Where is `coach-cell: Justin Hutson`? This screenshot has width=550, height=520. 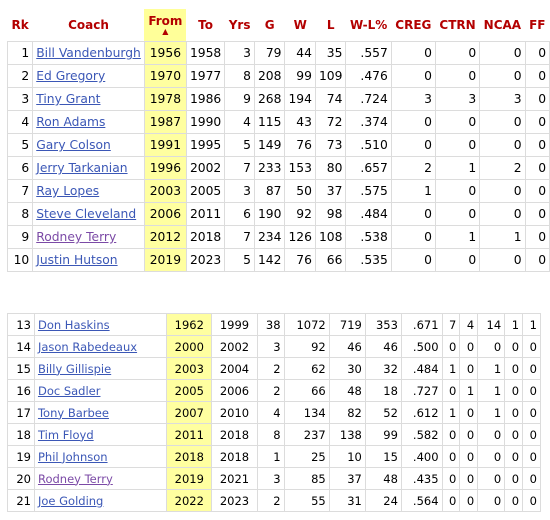 coach-cell: Justin Hutson is located at coordinates (88, 260).